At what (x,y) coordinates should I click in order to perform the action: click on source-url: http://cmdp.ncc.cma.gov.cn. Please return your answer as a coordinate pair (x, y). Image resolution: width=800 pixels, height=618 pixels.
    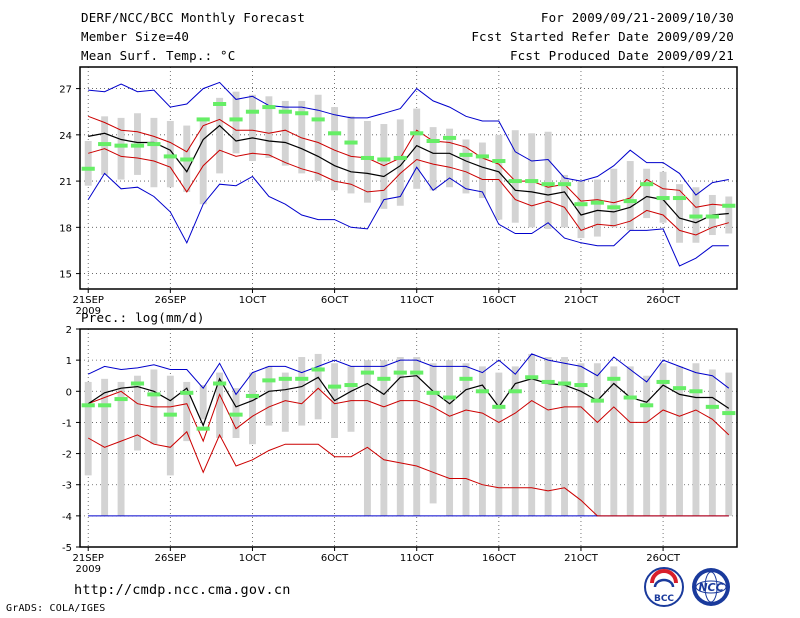
    Looking at the image, I should click on (182, 590).